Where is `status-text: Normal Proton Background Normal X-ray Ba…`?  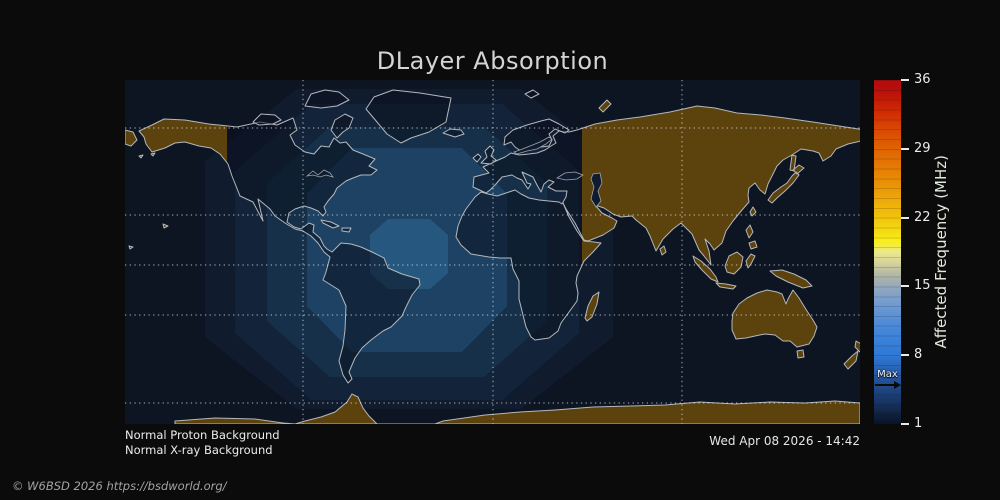
status-text: Normal Proton Background Normal X-ray Ba… is located at coordinates (202, 443).